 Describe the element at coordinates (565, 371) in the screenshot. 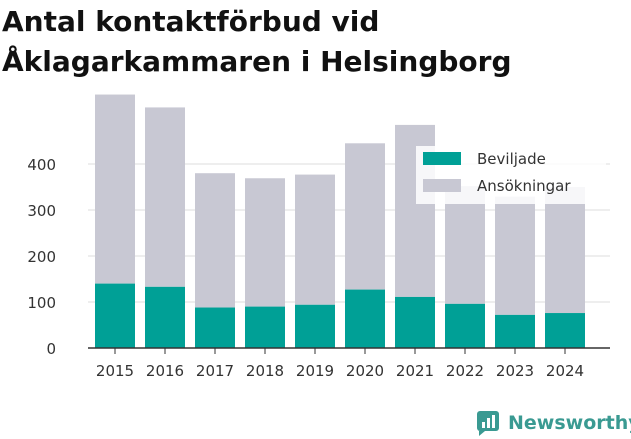

I see `x-tick-label: 2024` at that location.